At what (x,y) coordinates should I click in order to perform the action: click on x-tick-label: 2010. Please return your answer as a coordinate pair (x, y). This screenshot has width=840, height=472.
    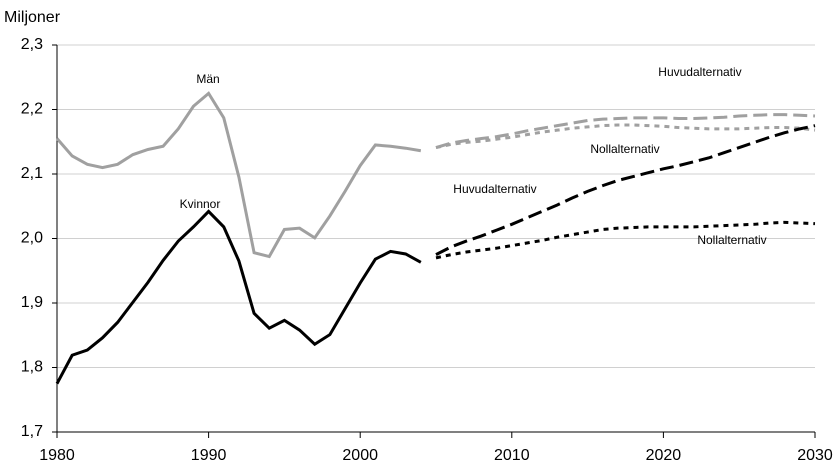
    Looking at the image, I should click on (512, 455).